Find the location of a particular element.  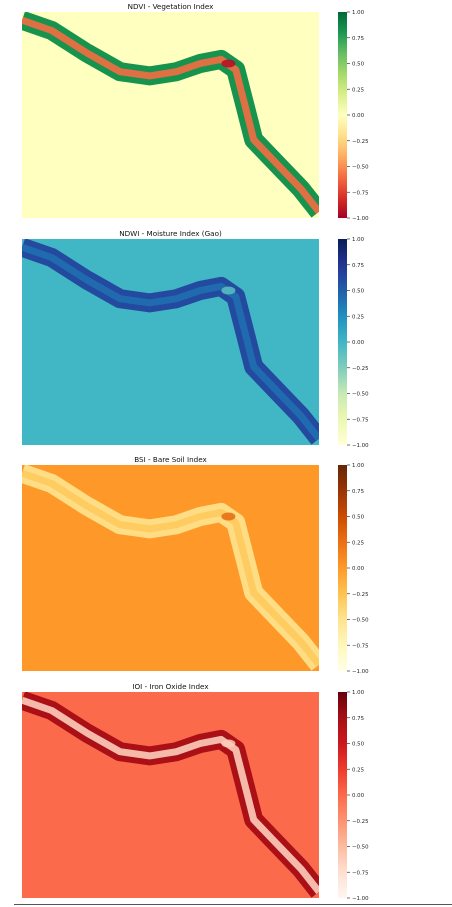

bottom-divider is located at coordinates (233, 904).